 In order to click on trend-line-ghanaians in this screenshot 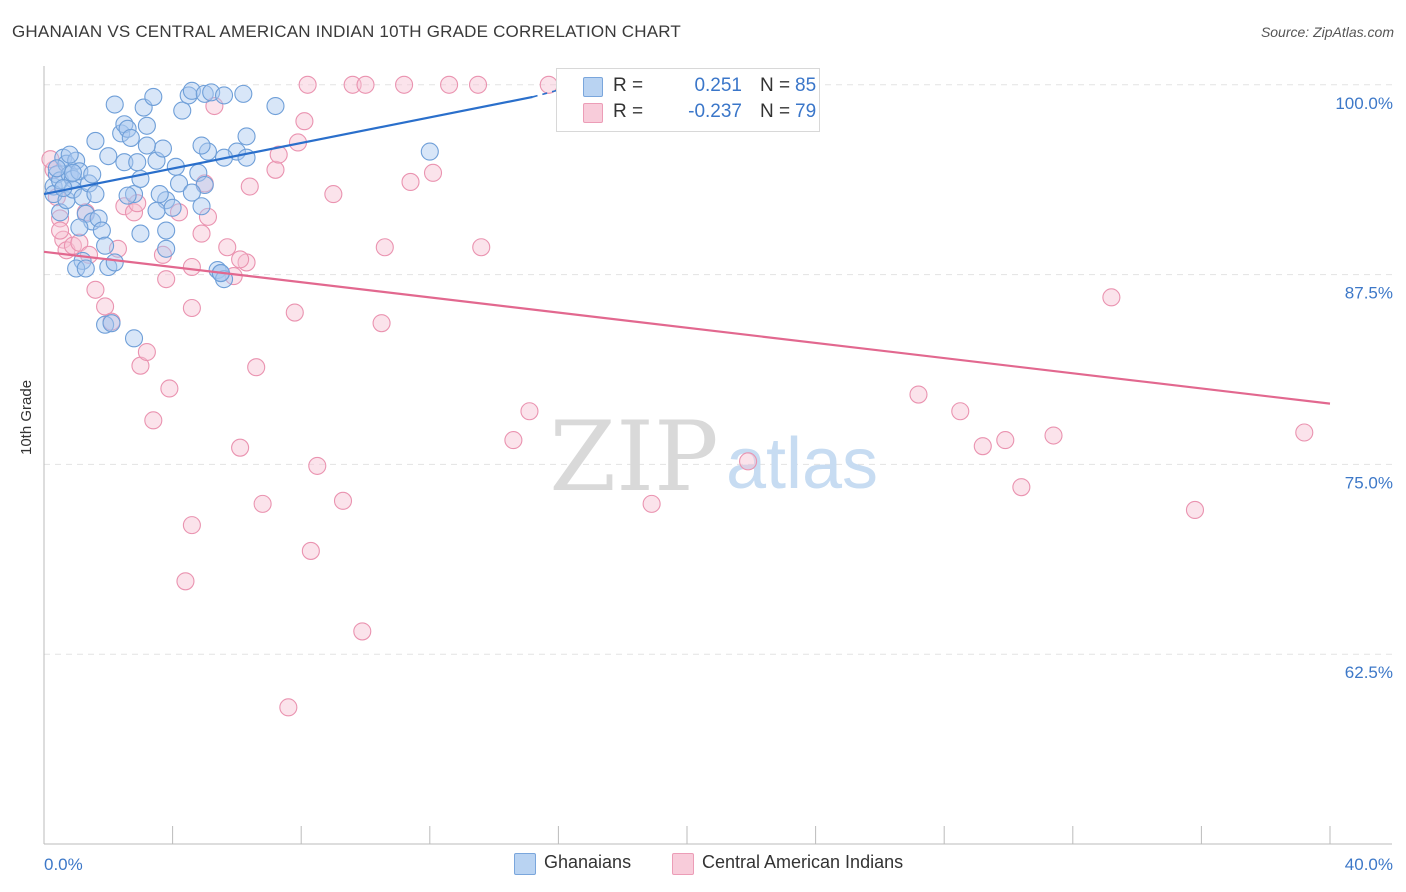, I will do `click(288, 145)`.